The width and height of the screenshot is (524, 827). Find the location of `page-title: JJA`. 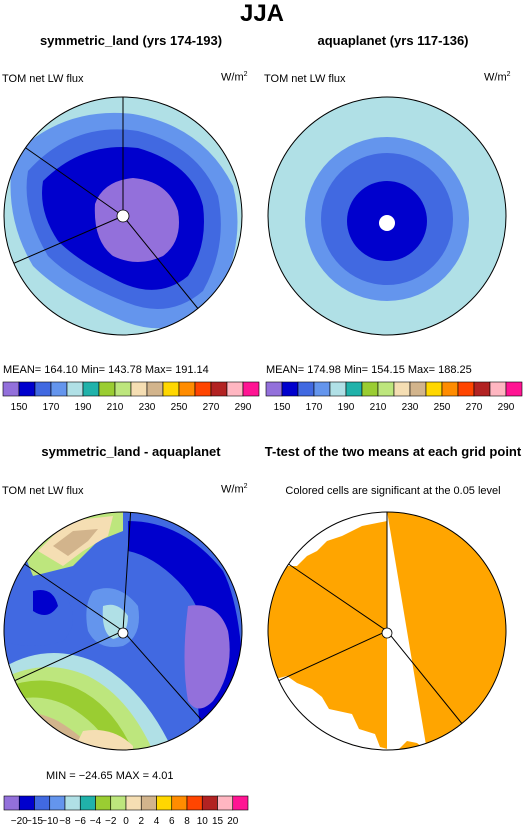

page-title: JJA is located at coordinates (262, 13).